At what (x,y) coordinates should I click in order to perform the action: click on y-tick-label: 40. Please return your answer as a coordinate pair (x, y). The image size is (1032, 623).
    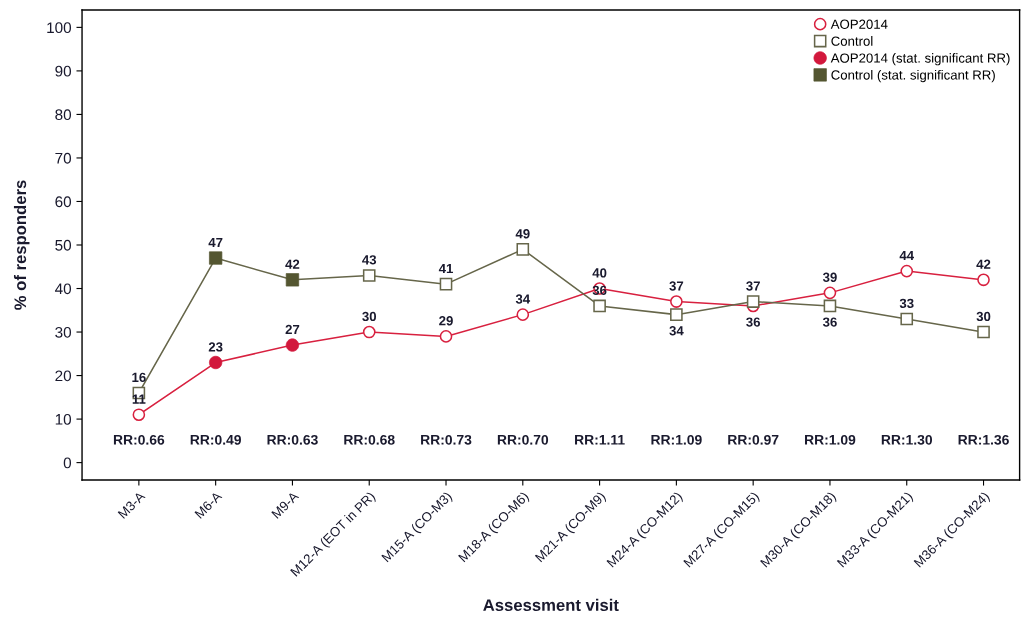
    Looking at the image, I should click on (63, 289).